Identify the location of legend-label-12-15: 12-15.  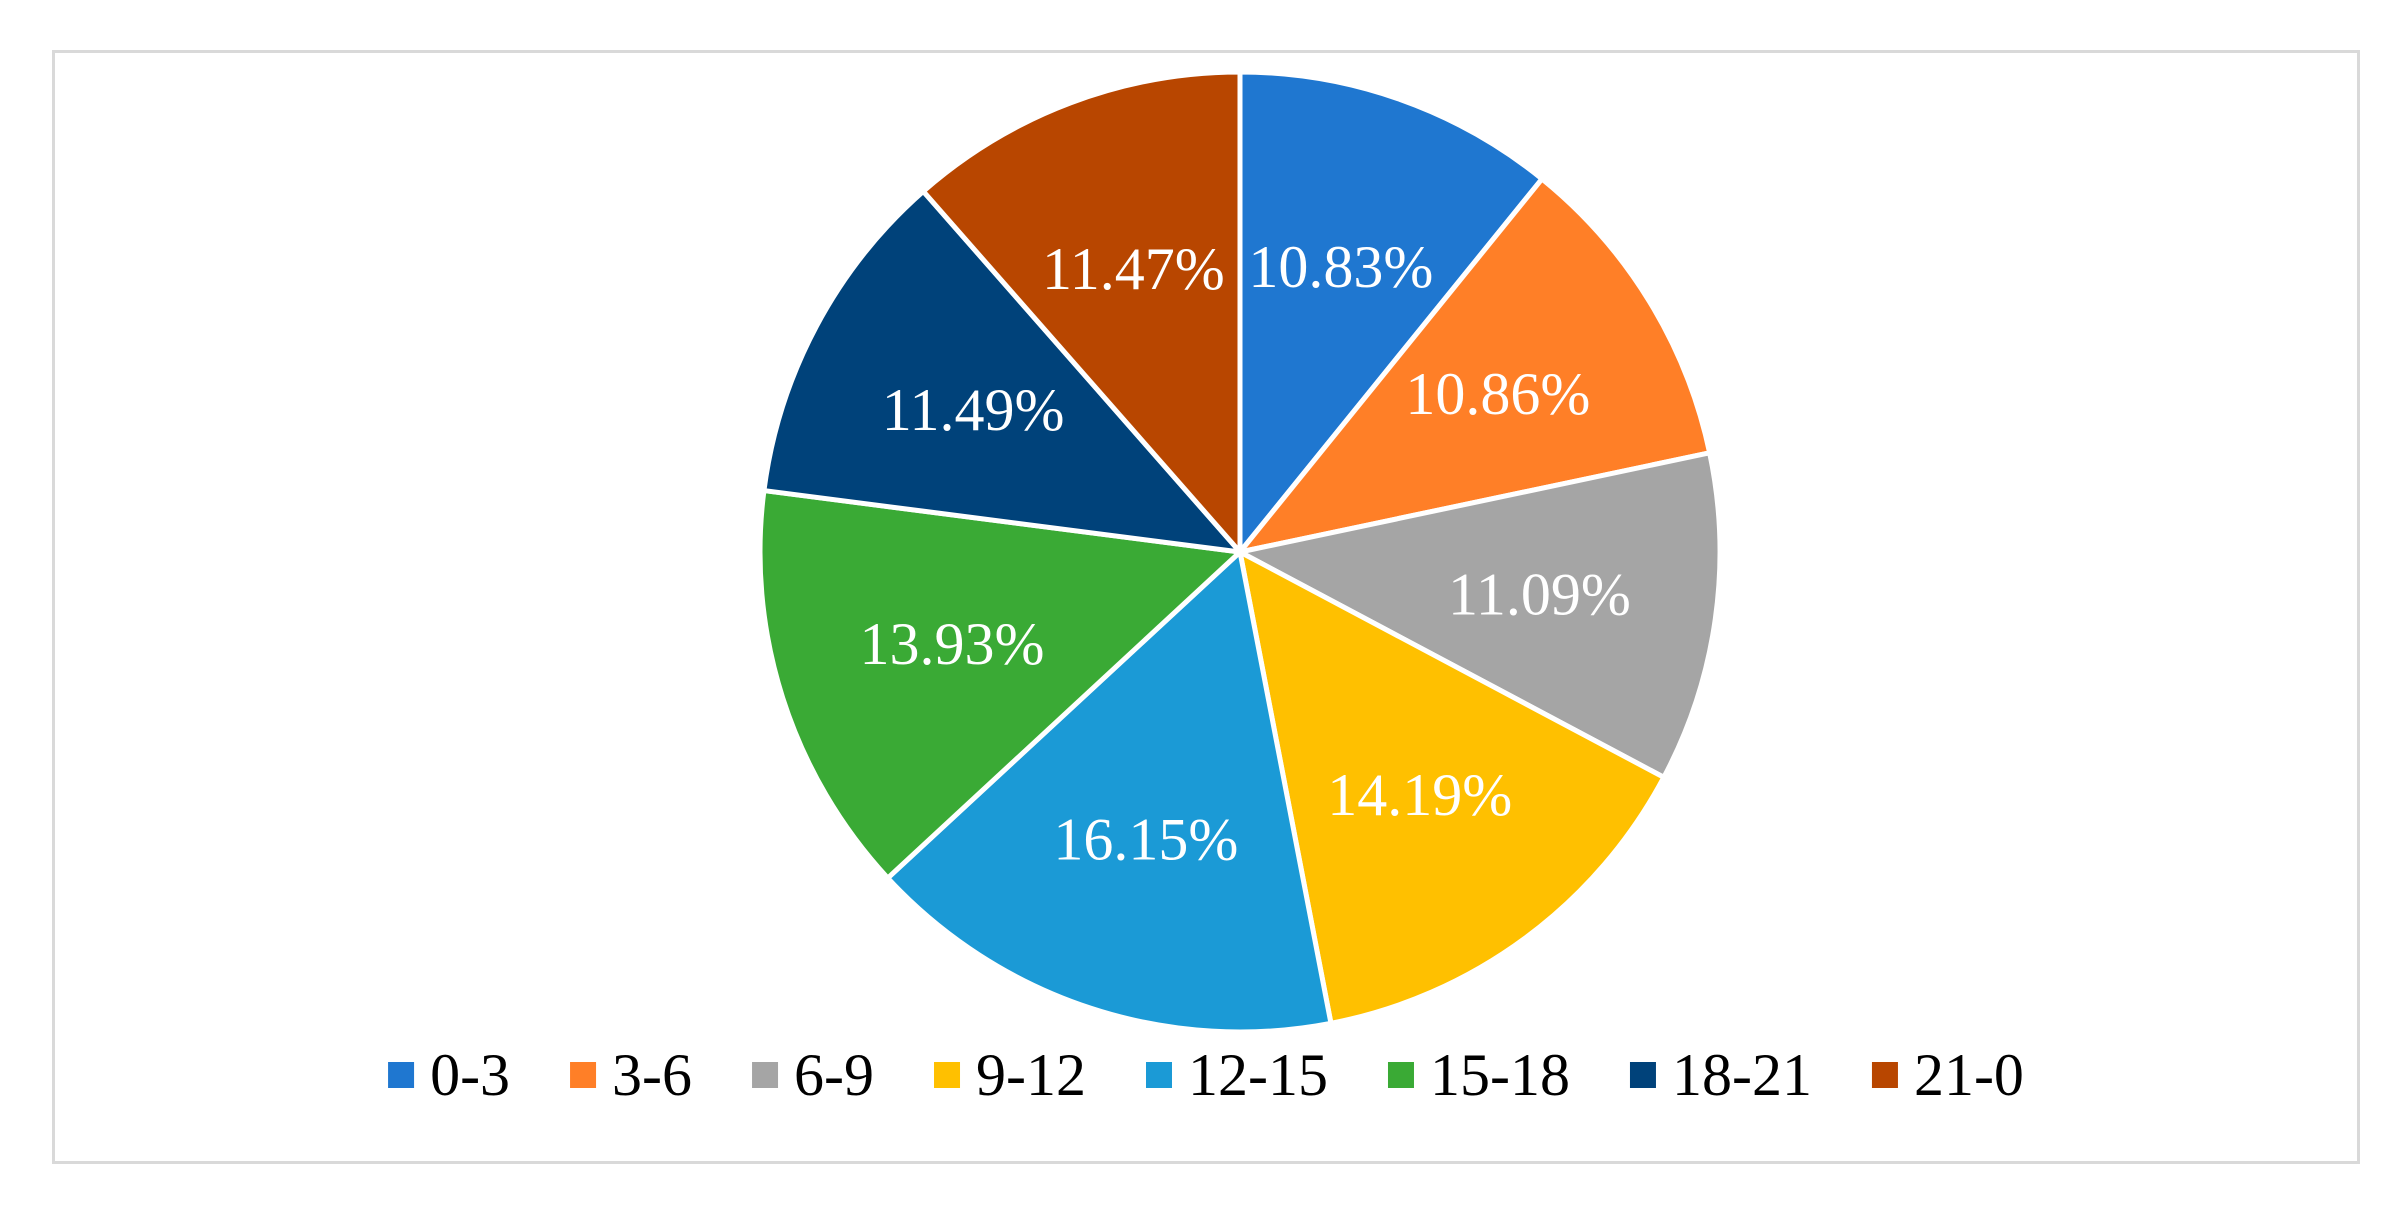
(1258, 1075).